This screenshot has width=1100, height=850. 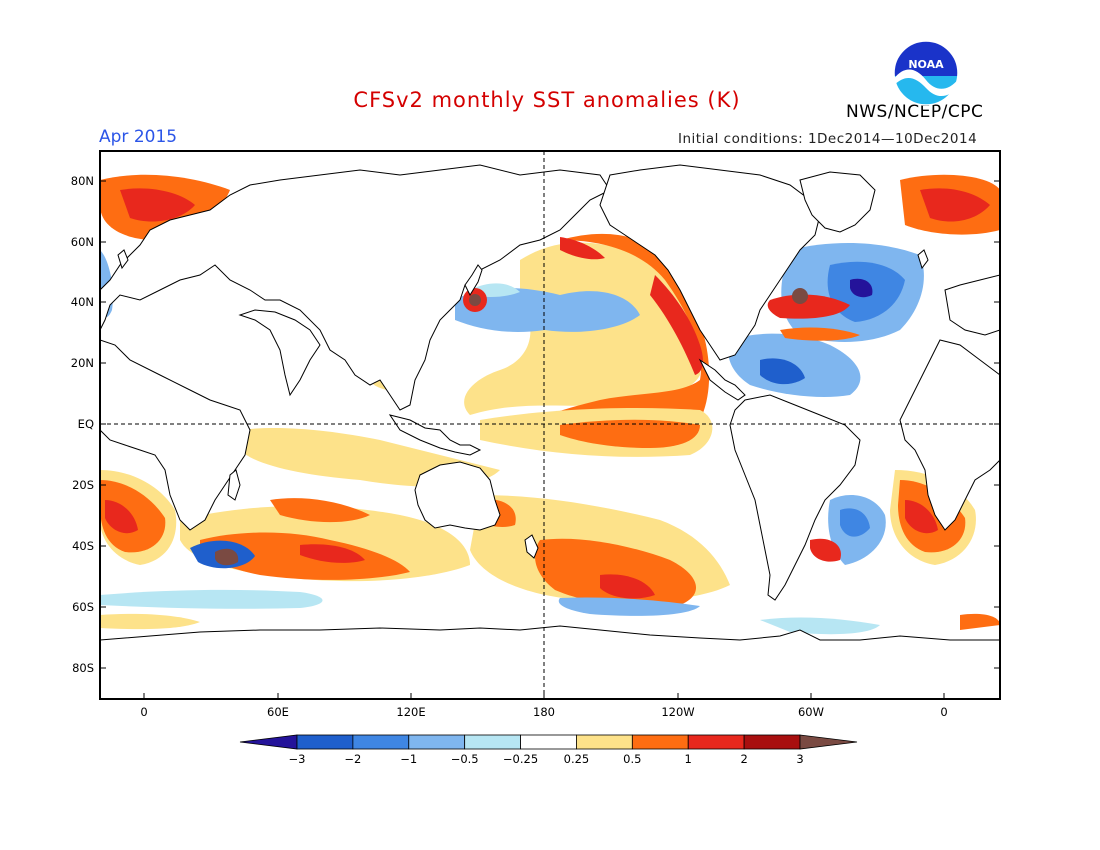 What do you see at coordinates (278, 712) in the screenshot?
I see `lon-label: 60E` at bounding box center [278, 712].